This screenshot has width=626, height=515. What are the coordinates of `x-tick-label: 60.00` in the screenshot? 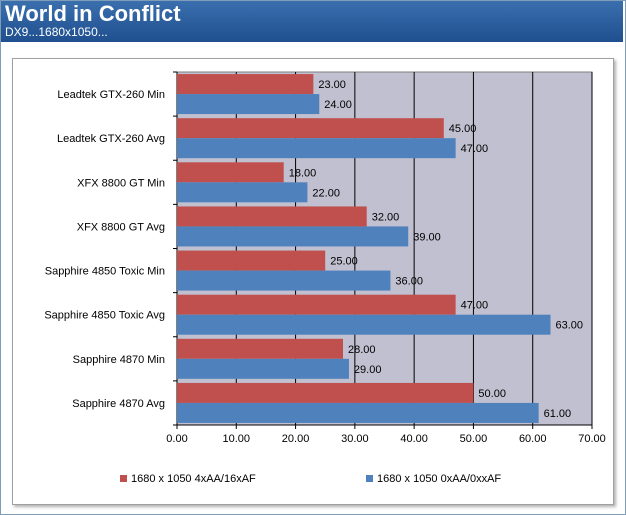 It's located at (533, 439).